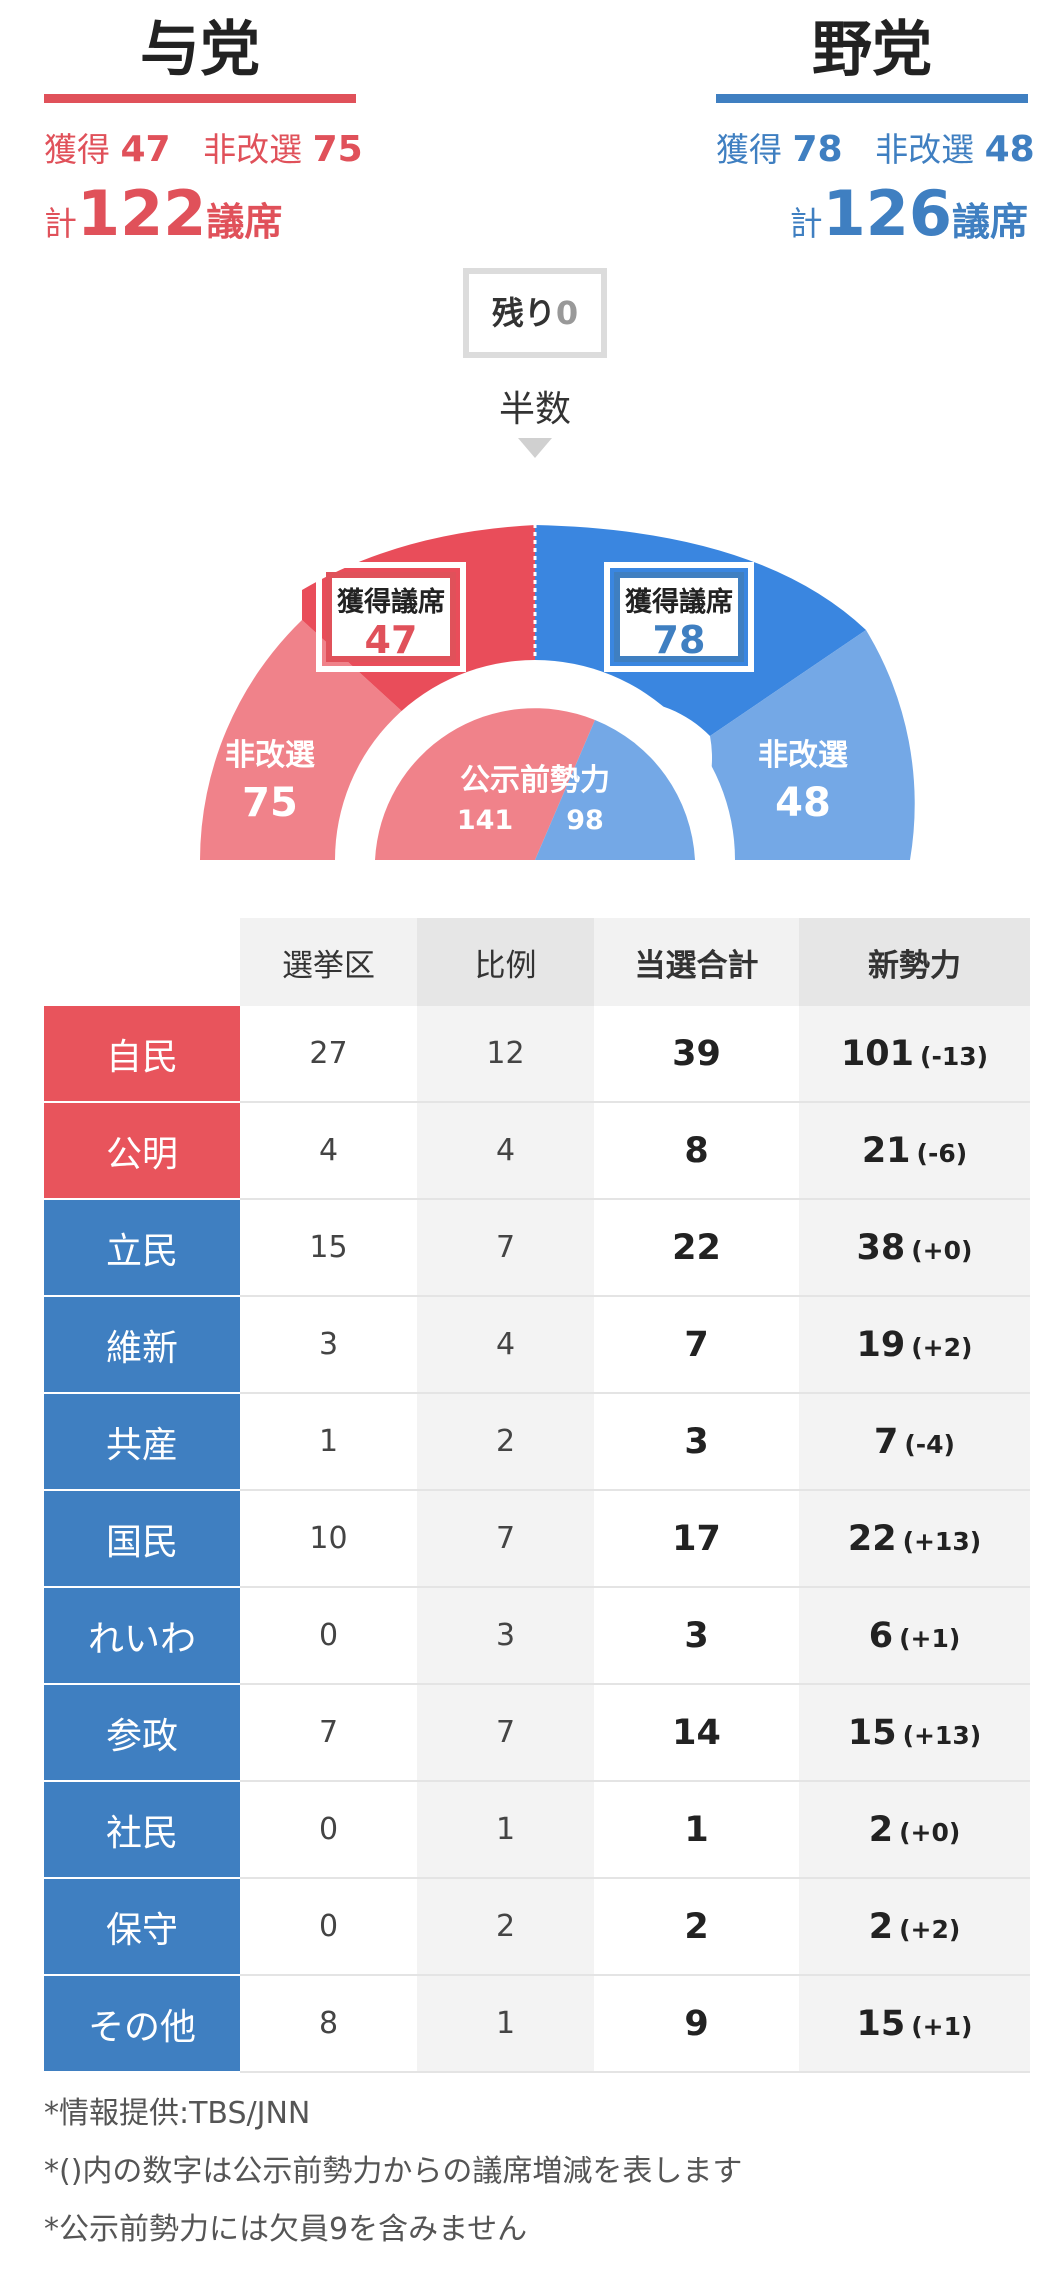  I want to click on ruling-not-up-value: 75, so click(270, 803).